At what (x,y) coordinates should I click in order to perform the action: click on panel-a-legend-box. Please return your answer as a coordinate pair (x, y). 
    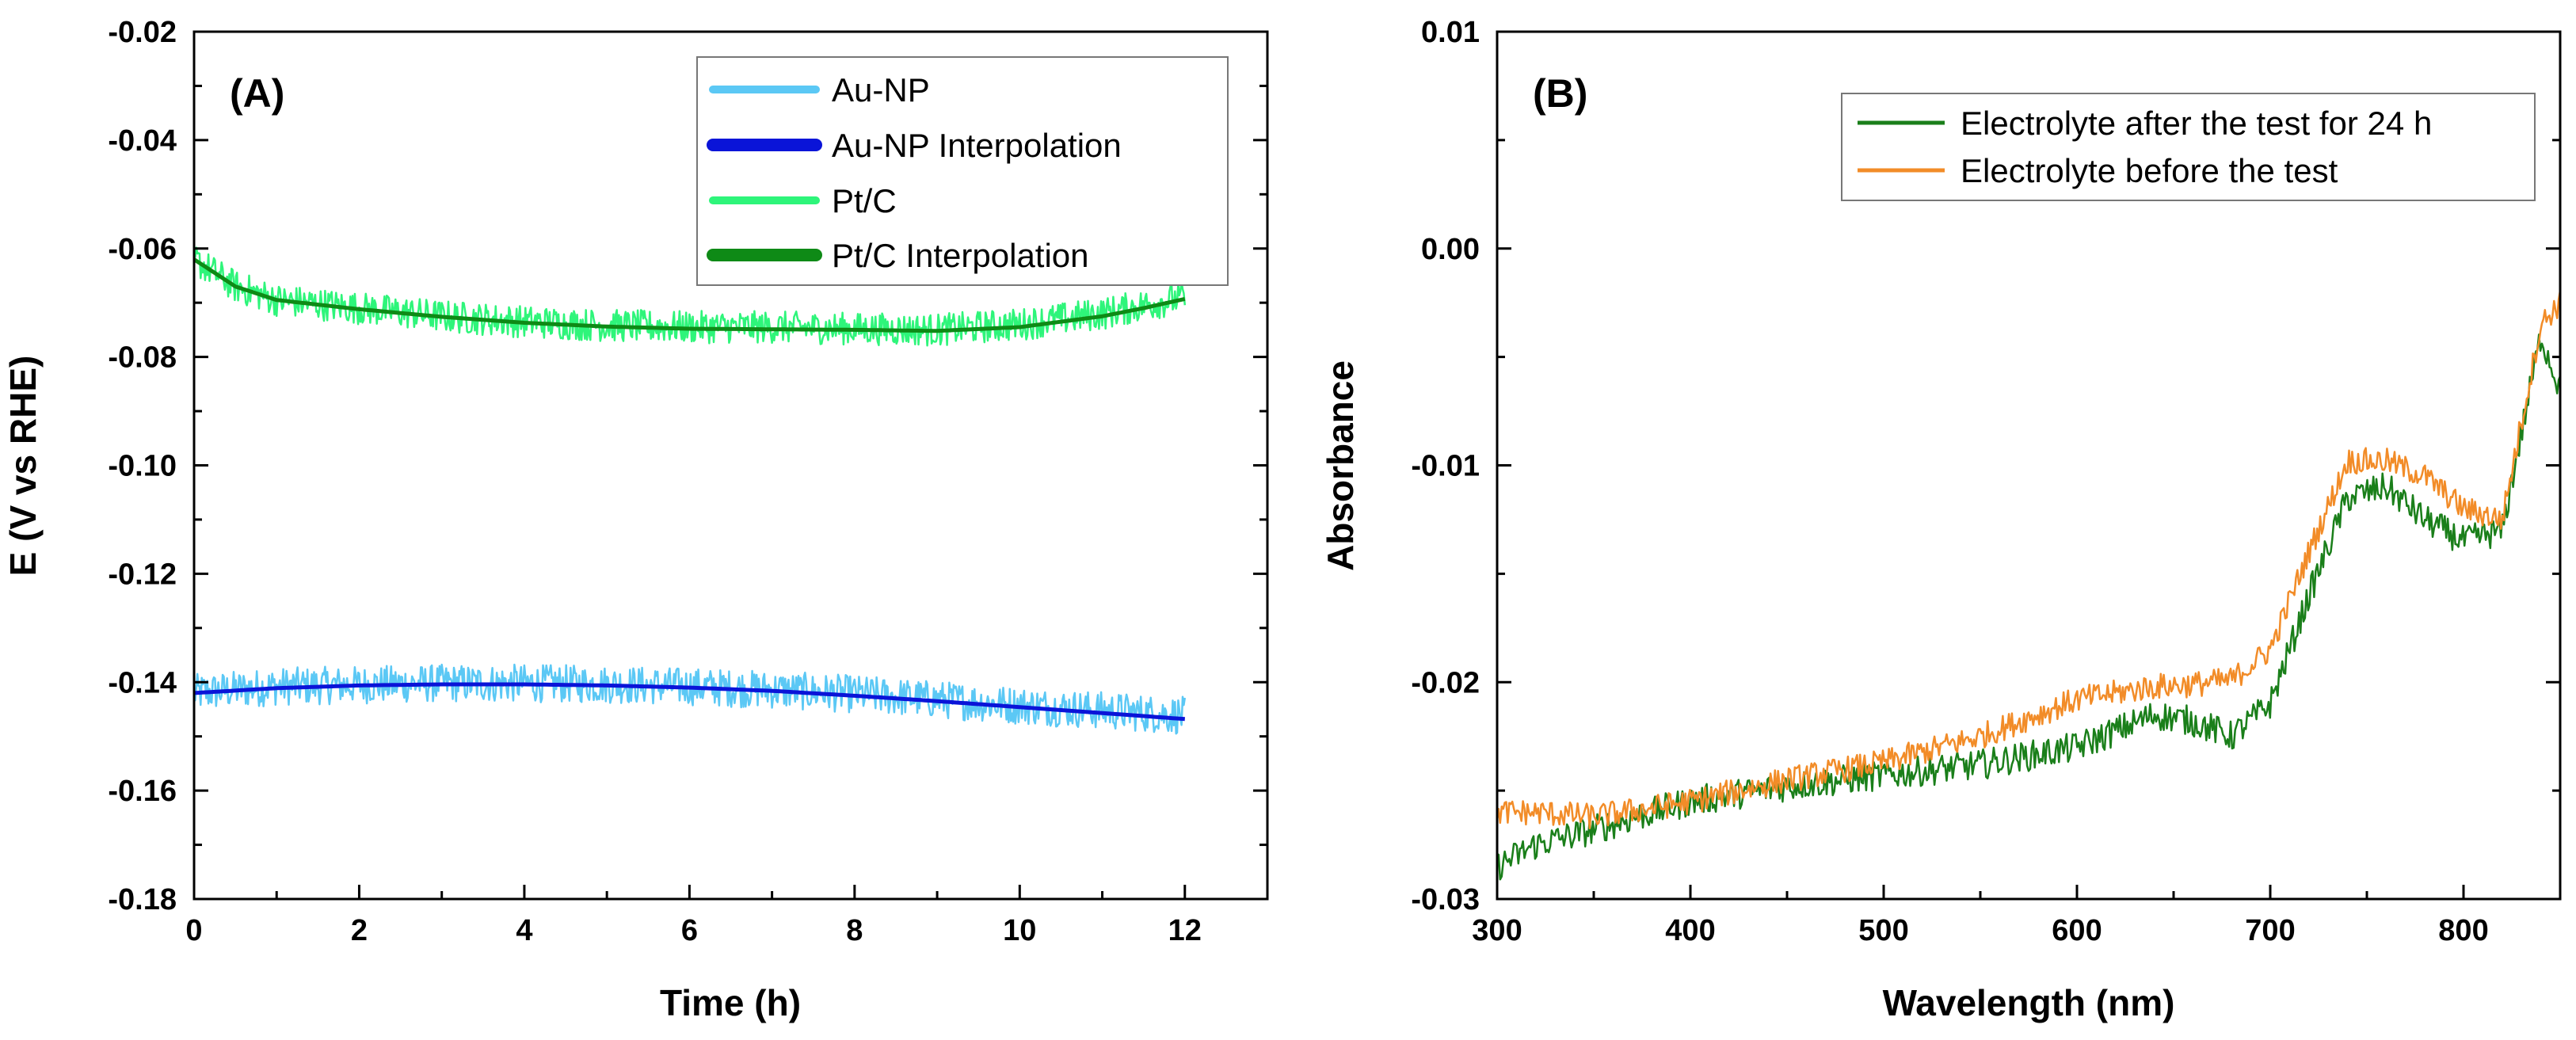
    Looking at the image, I should click on (963, 171).